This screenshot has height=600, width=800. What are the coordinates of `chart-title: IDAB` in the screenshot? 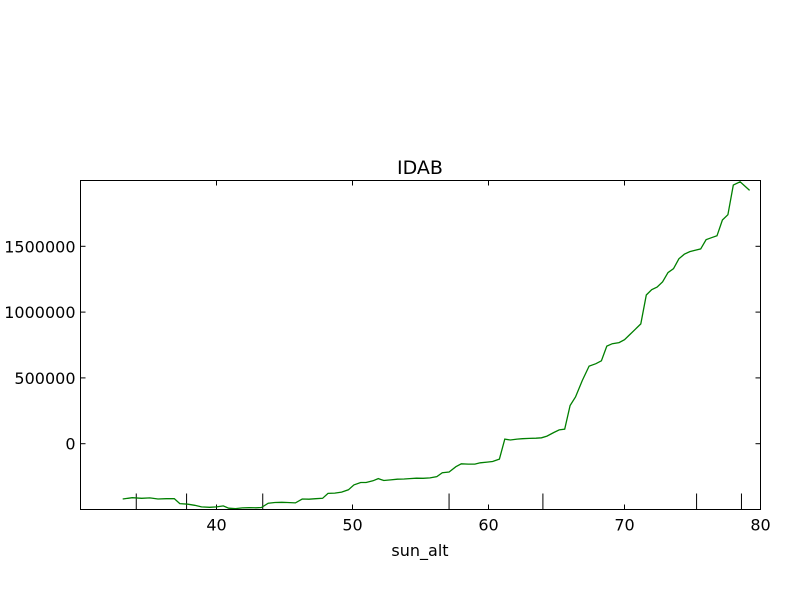 It's located at (420, 168).